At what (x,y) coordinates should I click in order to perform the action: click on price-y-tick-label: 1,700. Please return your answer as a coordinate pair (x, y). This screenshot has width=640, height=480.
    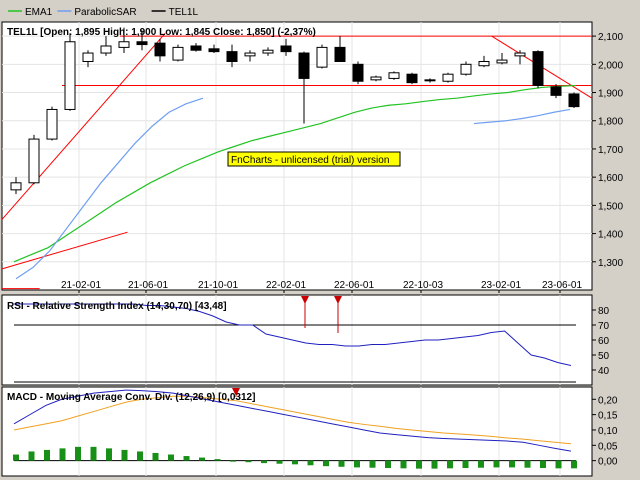
    Looking at the image, I should click on (610, 150).